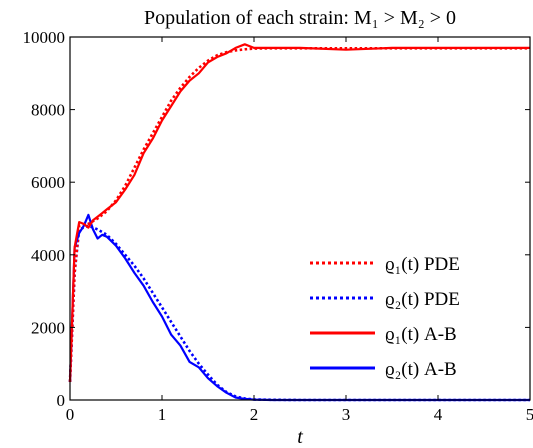 Image resolution: width=533 pixels, height=448 pixels. What do you see at coordinates (300, 18) in the screenshot?
I see `chart-title: Population of each strain: M₁ > M₂ > 0` at bounding box center [300, 18].